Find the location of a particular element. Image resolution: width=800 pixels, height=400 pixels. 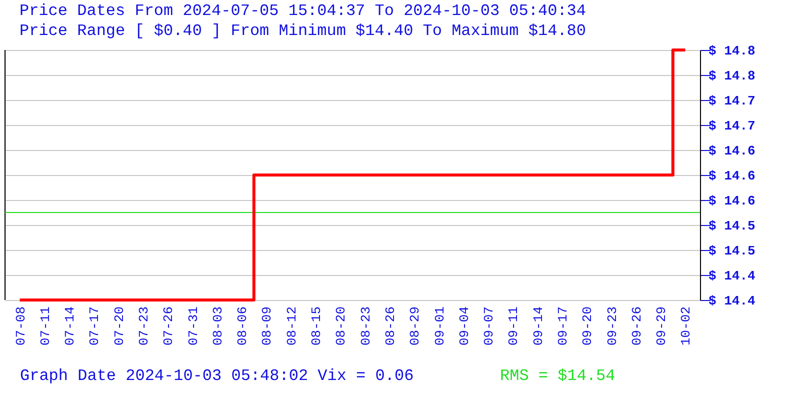

x-tick-label: 08-29 is located at coordinates (415, 326).